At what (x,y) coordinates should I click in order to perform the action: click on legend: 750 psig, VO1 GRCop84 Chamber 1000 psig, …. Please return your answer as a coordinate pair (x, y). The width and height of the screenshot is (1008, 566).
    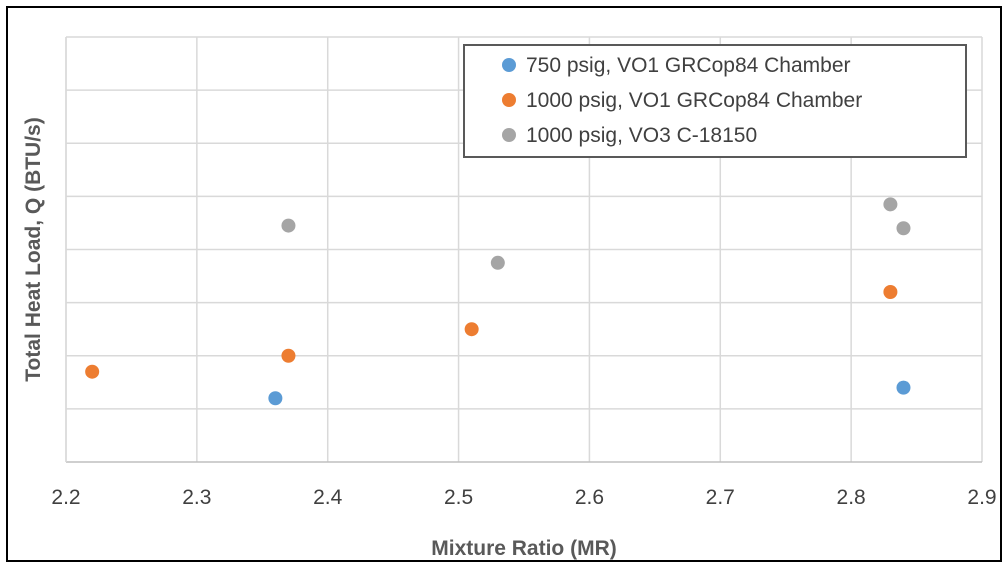
    Looking at the image, I should click on (715, 101).